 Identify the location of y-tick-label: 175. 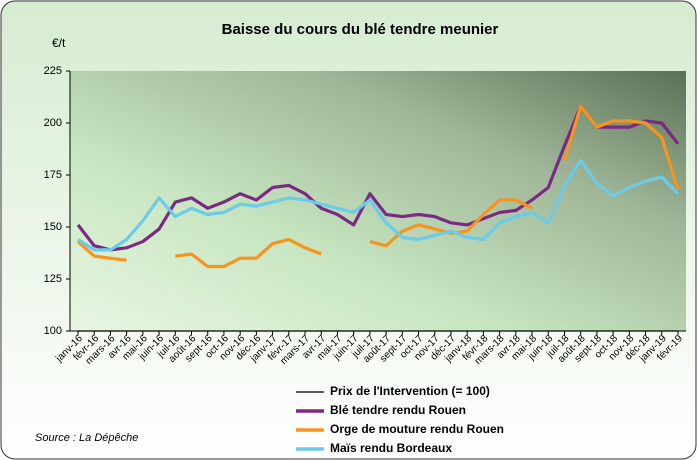
(53, 175).